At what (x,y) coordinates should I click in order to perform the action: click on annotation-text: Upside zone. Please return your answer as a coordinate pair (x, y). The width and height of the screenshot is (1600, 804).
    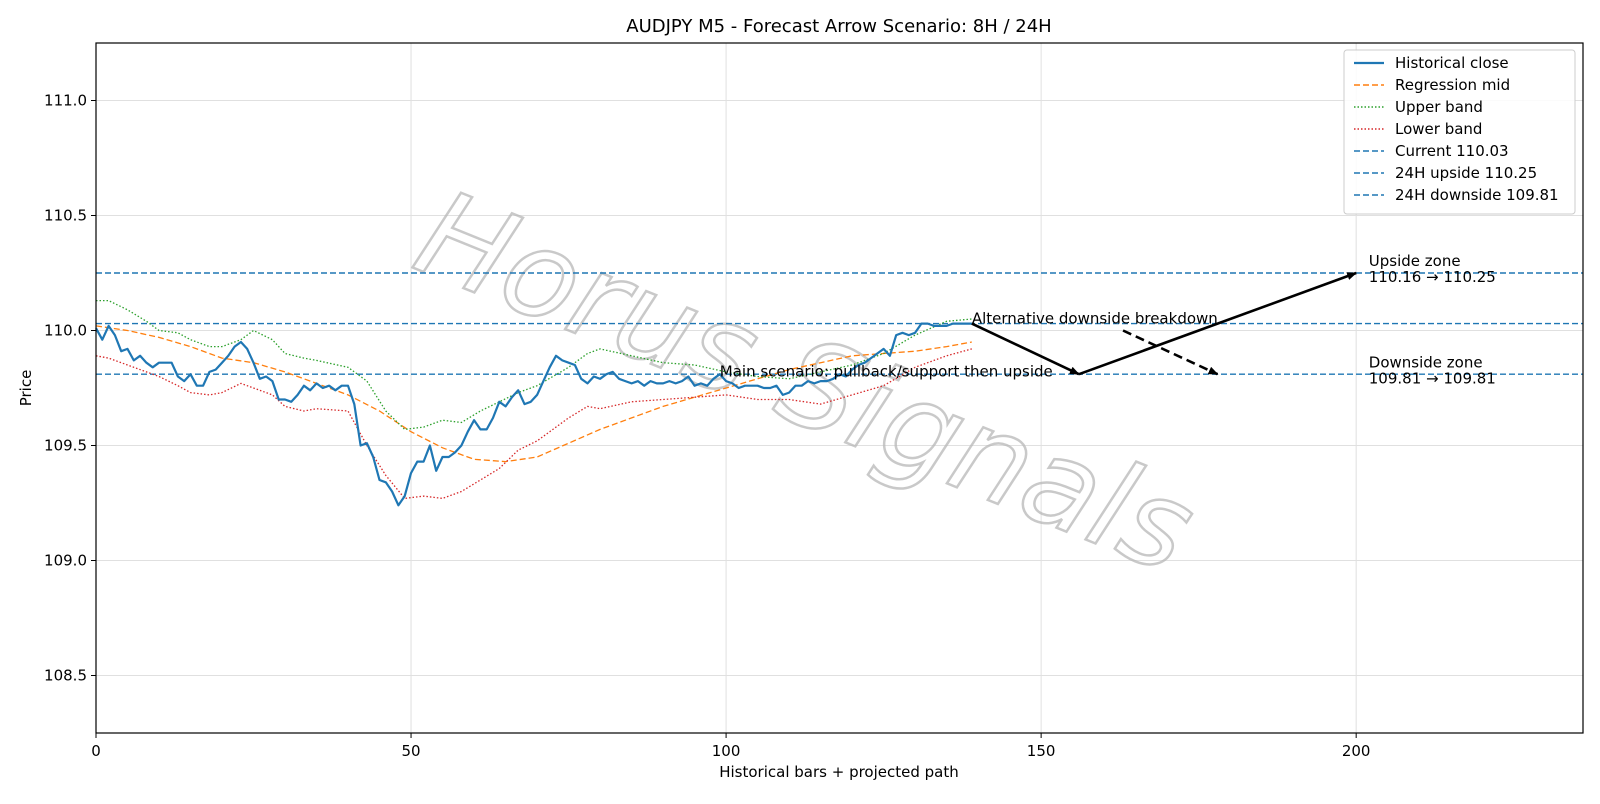
    Looking at the image, I should click on (1415, 261).